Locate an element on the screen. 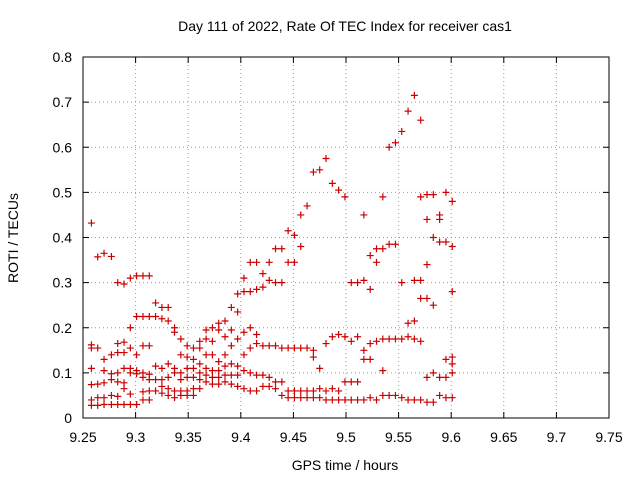 Image resolution: width=640 pixels, height=480 pixels. y-tick-label: 0.6 is located at coordinates (63, 147).